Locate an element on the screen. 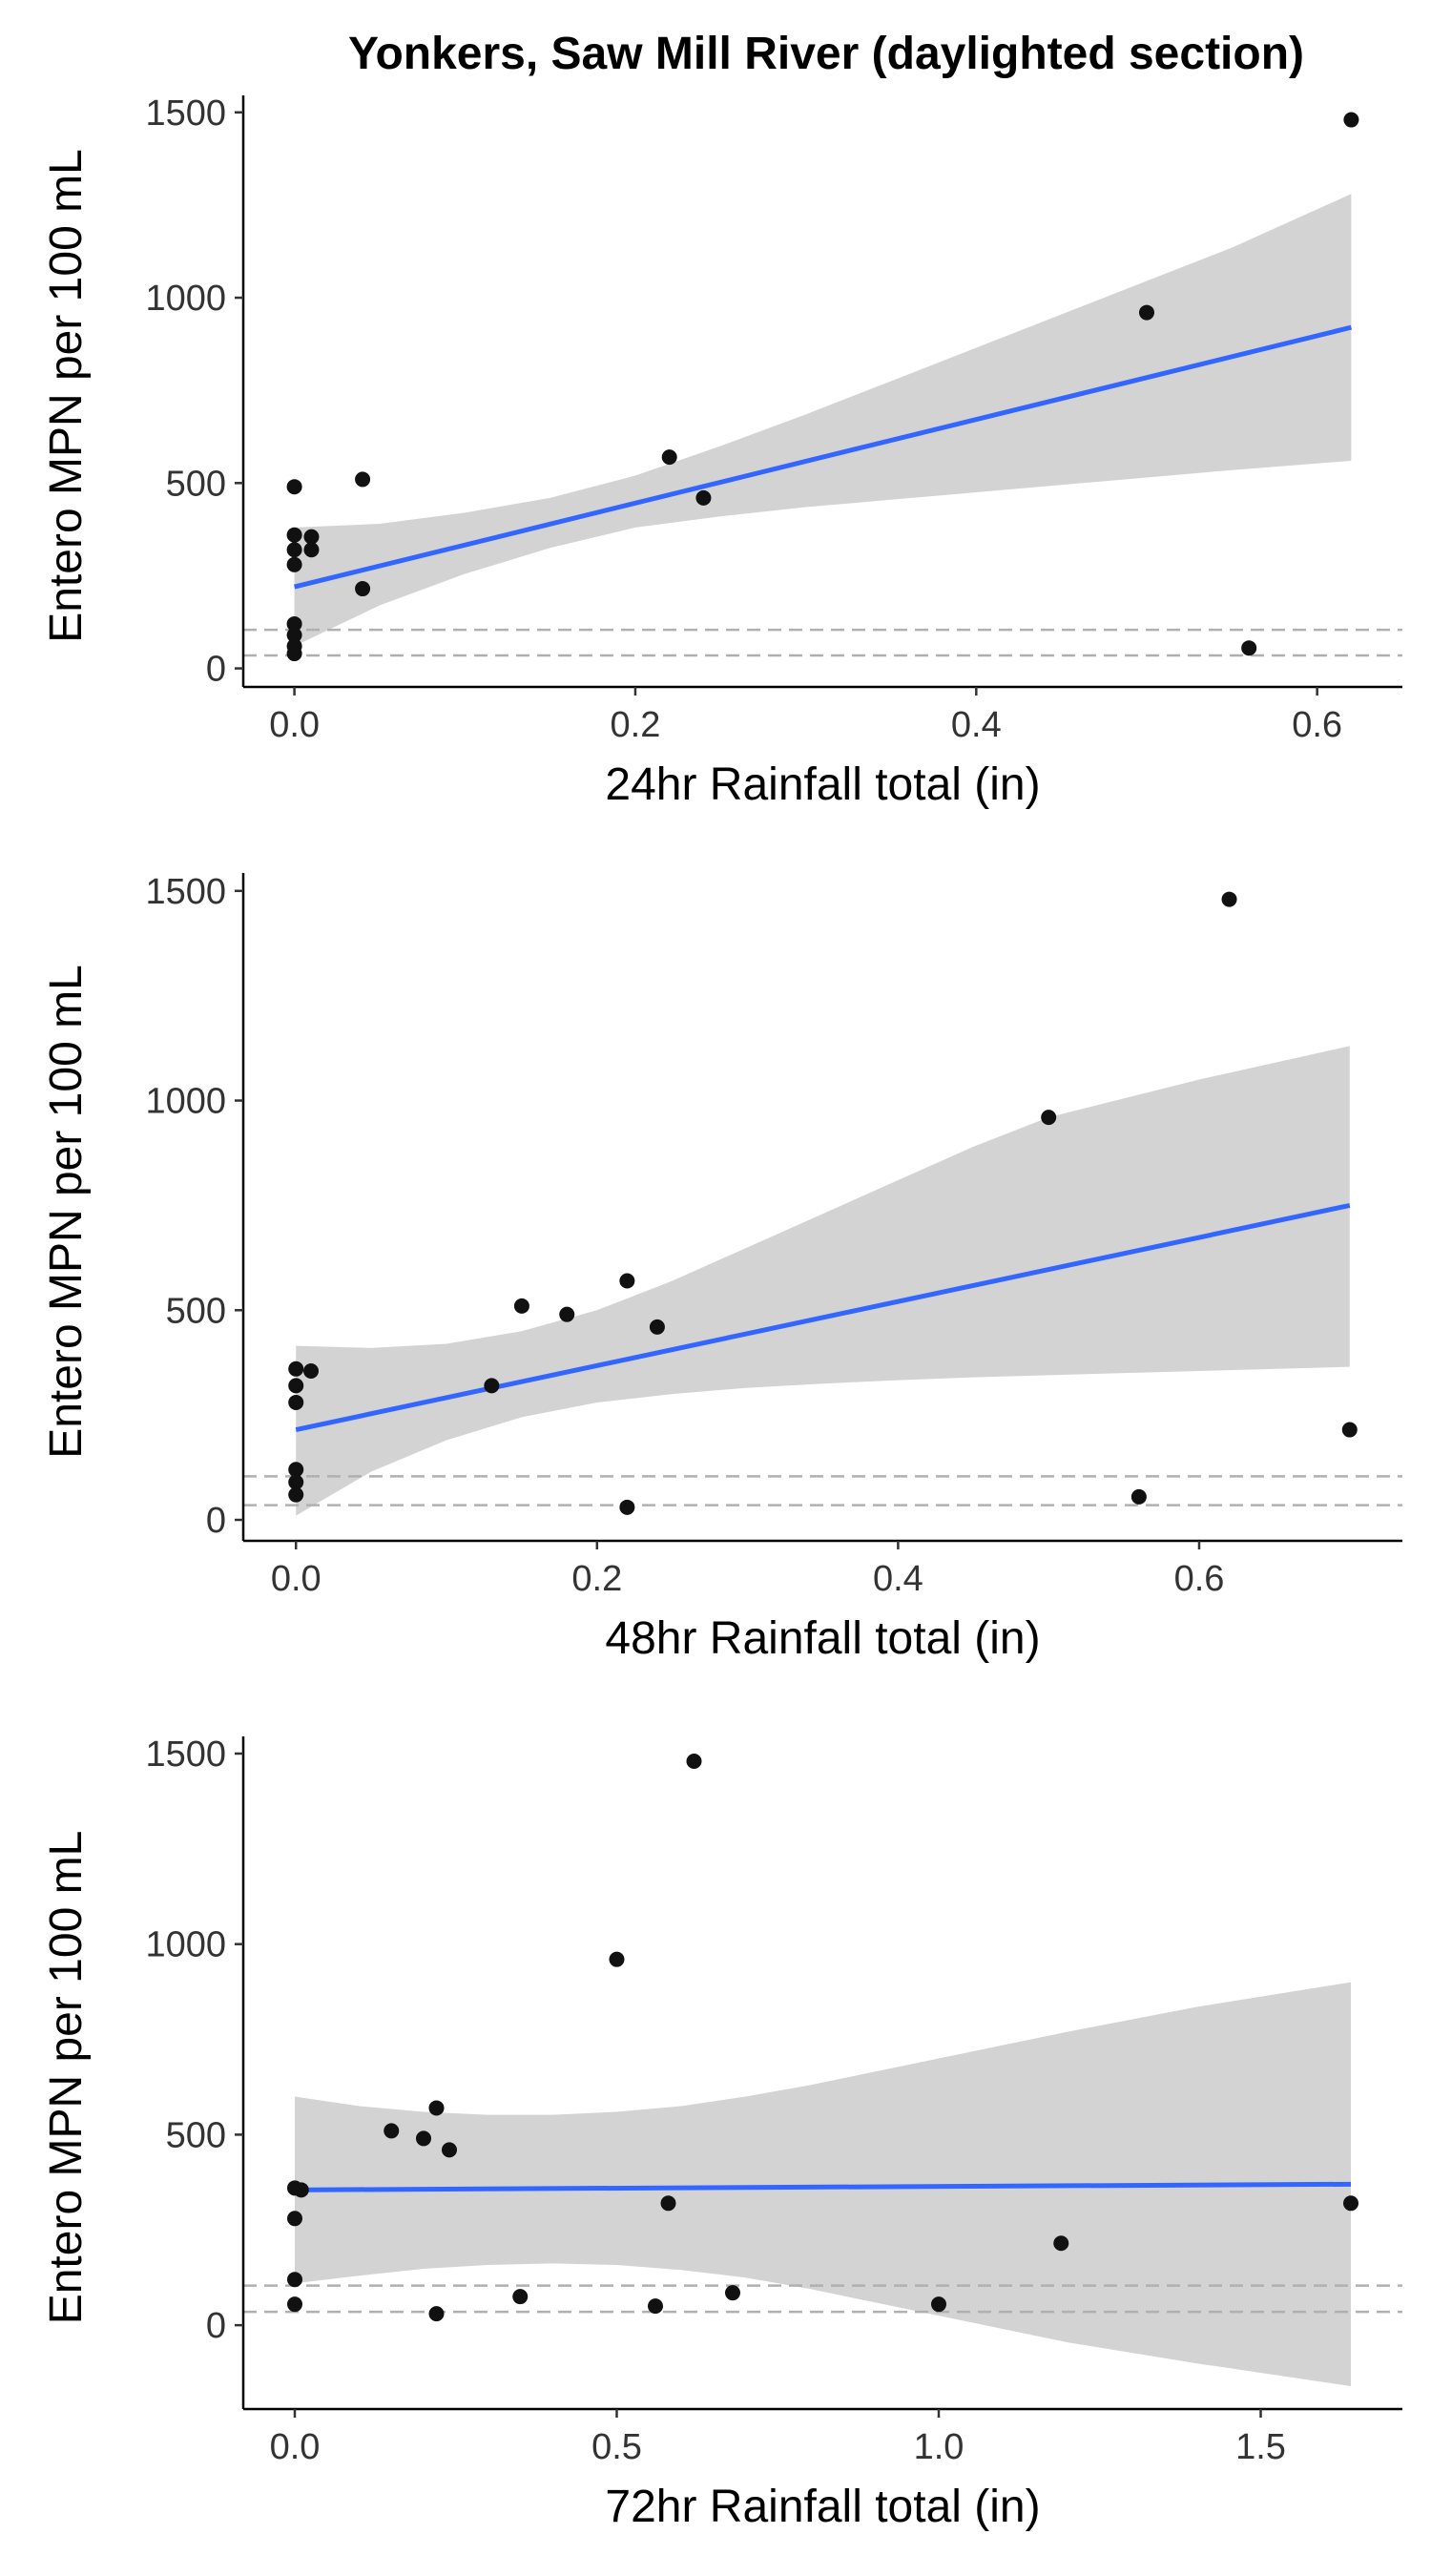 Image resolution: width=1431 pixels, height=2576 pixels. y-tick-label-3-4: 1500 is located at coordinates (185, 1755).